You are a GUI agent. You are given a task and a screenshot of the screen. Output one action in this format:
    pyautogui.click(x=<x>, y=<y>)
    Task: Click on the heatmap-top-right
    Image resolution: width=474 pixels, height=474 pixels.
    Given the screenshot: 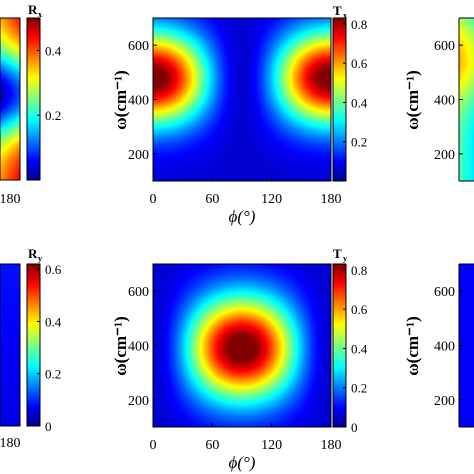 What is the action you would take?
    pyautogui.click(x=466, y=99)
    